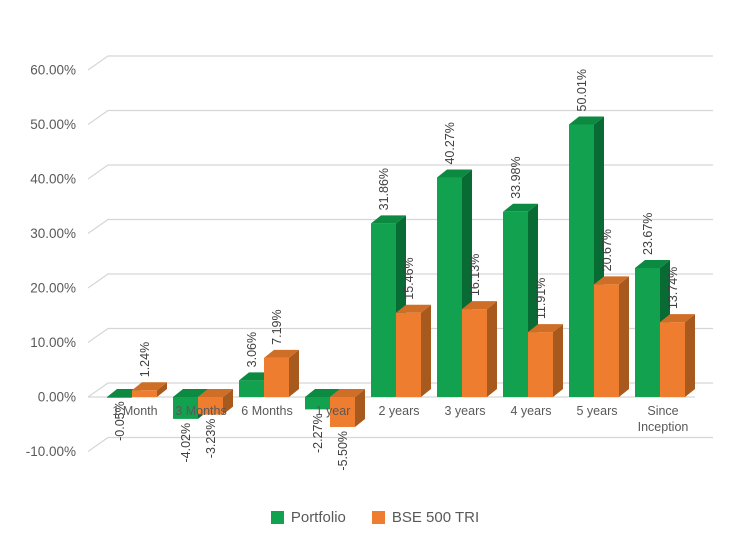 The width and height of the screenshot is (750, 543). Describe the element at coordinates (606, 340) in the screenshot. I see `bar-bse-500-tri-5-years` at that location.